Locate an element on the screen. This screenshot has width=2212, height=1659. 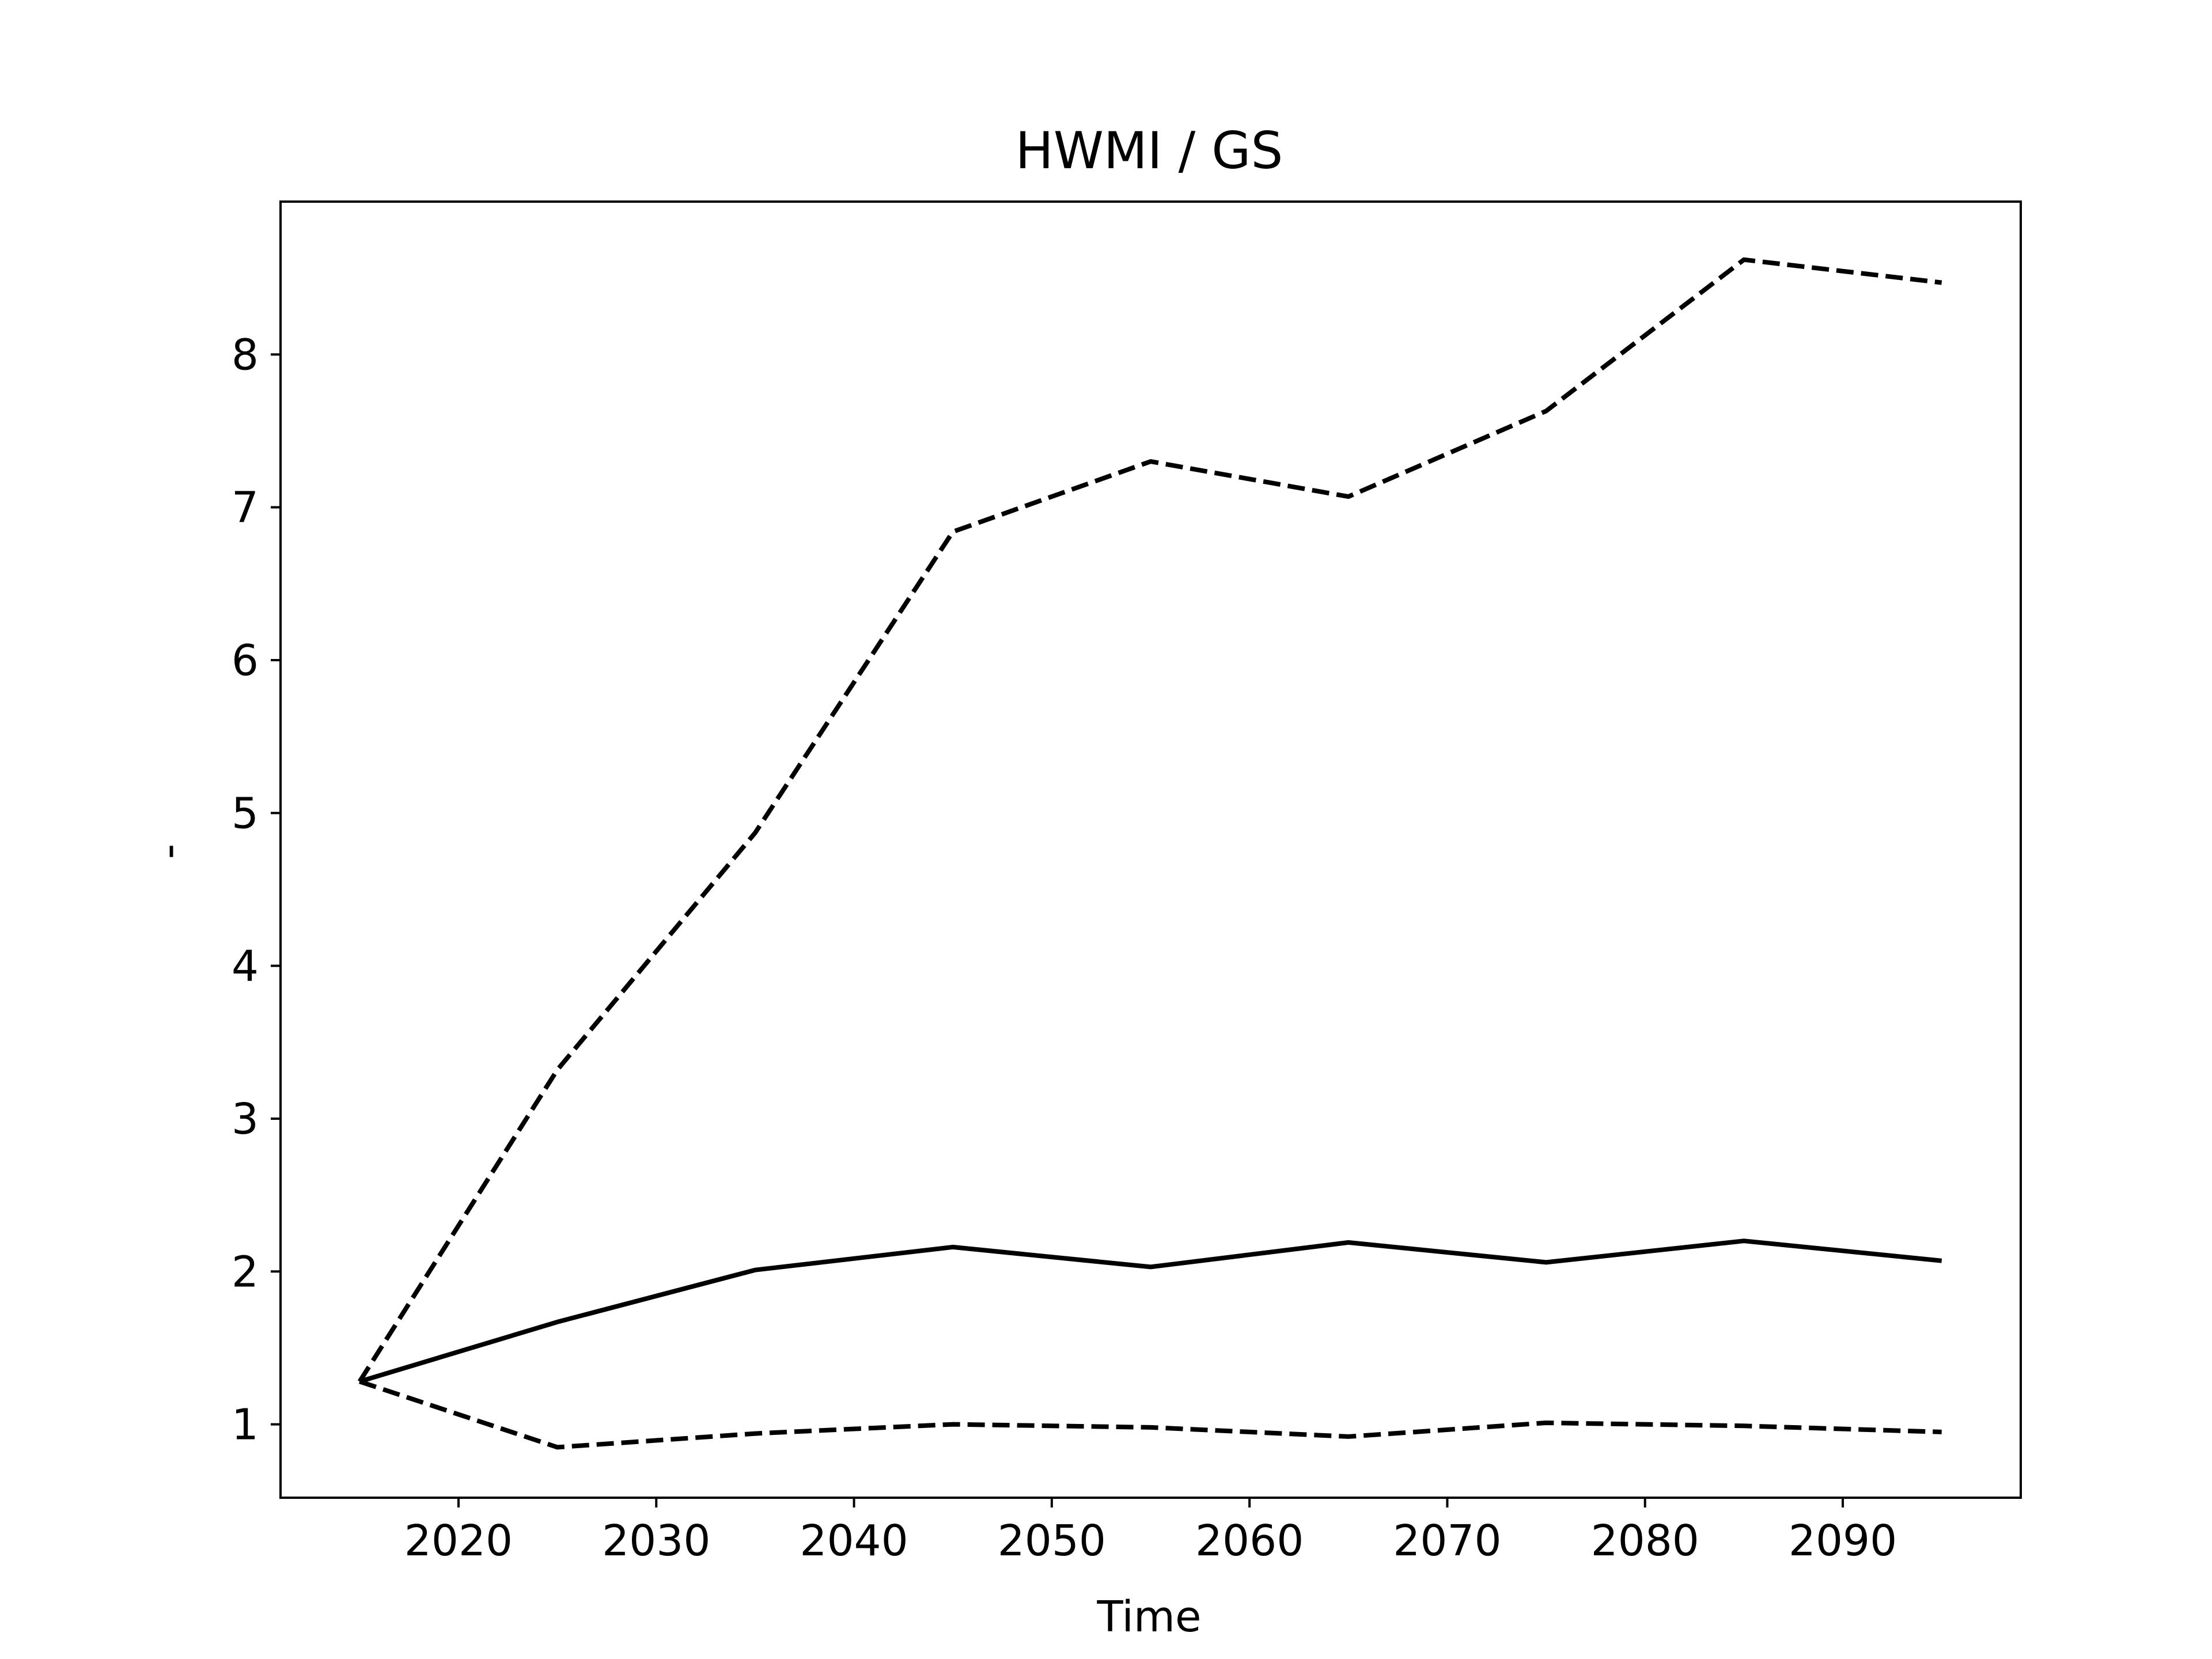
x-tick-label-2090: 2090 is located at coordinates (1843, 1541).